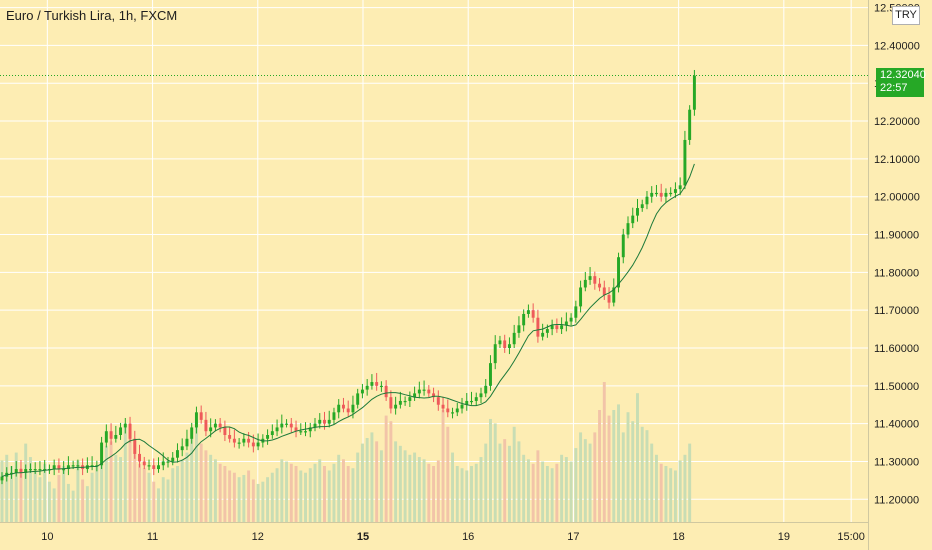 The width and height of the screenshot is (932, 550). What do you see at coordinates (906, 15) in the screenshot?
I see `currency-badge: TRY` at bounding box center [906, 15].